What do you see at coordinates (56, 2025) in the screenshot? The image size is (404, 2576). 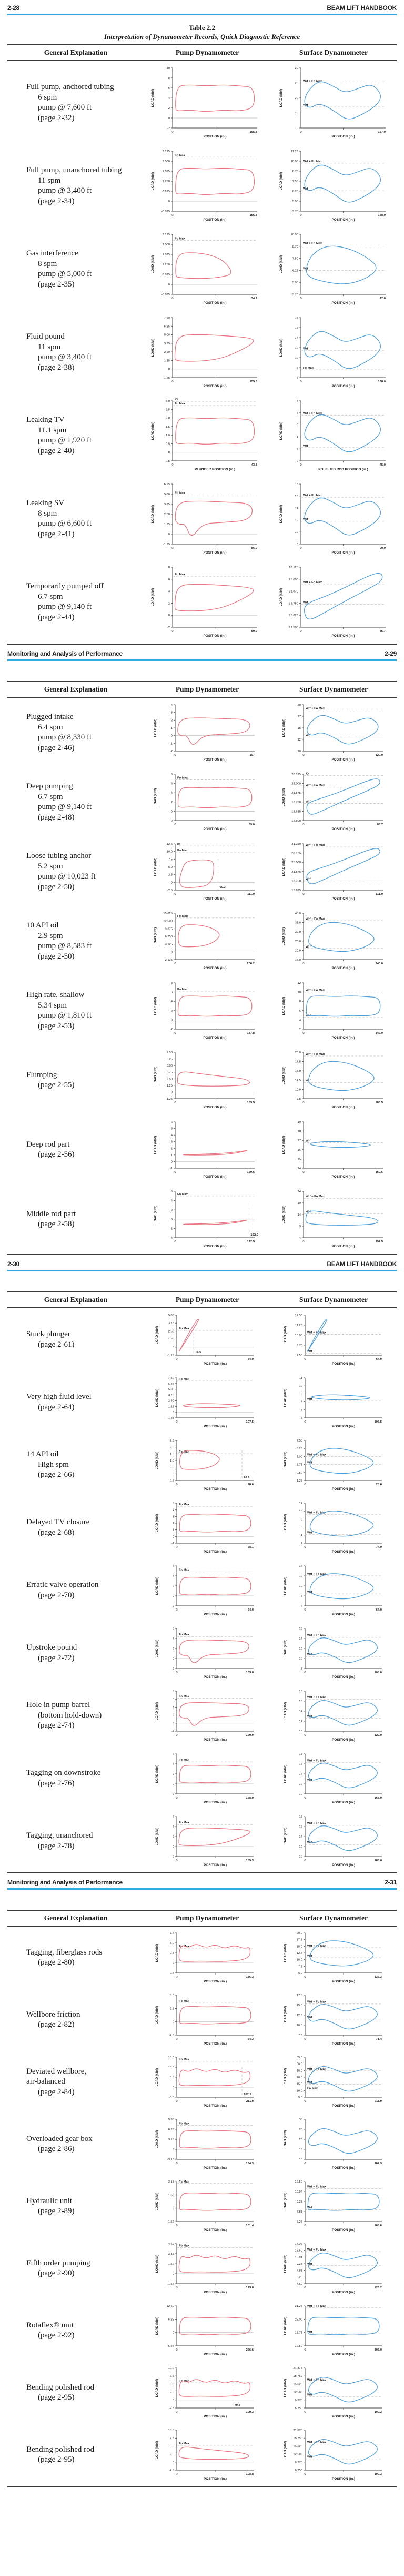 I see `row-detail: (page 2-82)` at bounding box center [56, 2025].